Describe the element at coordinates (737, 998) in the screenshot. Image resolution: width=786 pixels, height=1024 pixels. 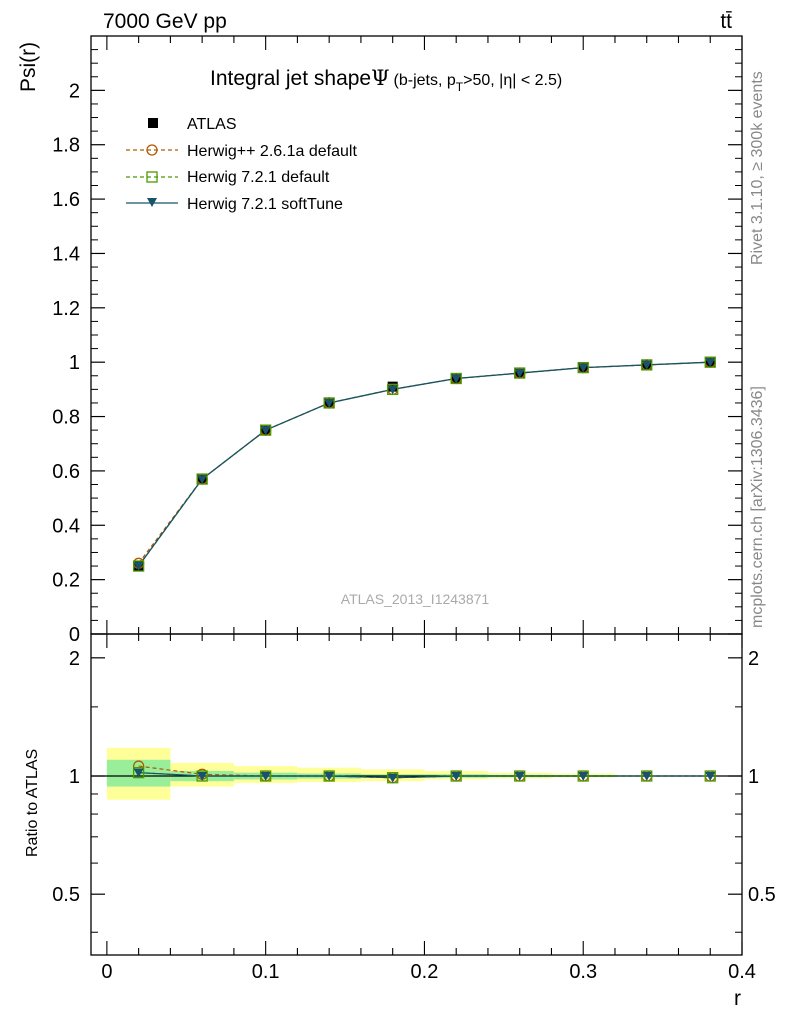
I see `x-axis-label: r` at that location.